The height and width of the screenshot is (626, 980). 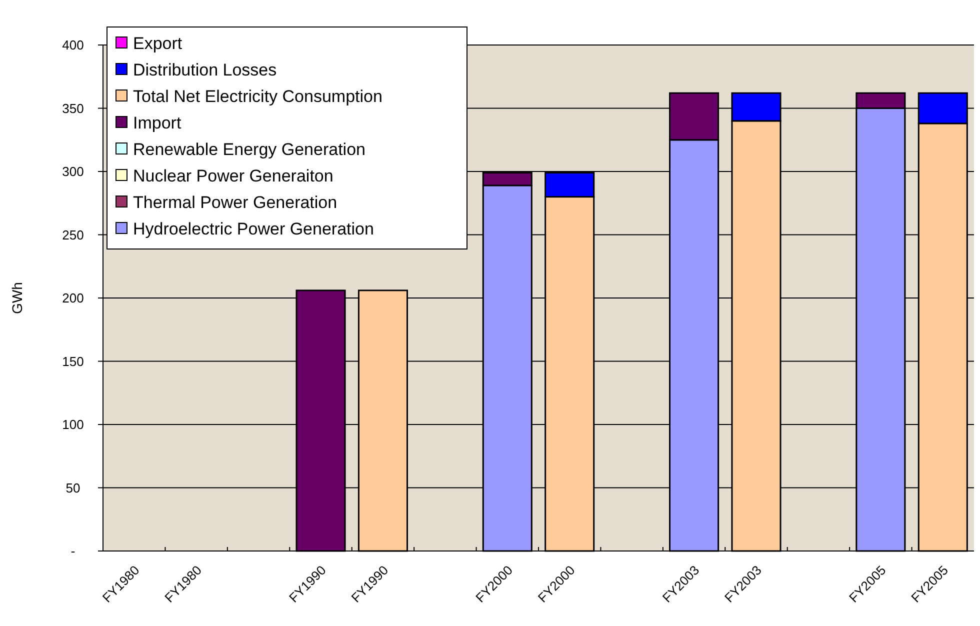 What do you see at coordinates (233, 176) in the screenshot?
I see `legend-label: Nuclear Power Generaiton` at bounding box center [233, 176].